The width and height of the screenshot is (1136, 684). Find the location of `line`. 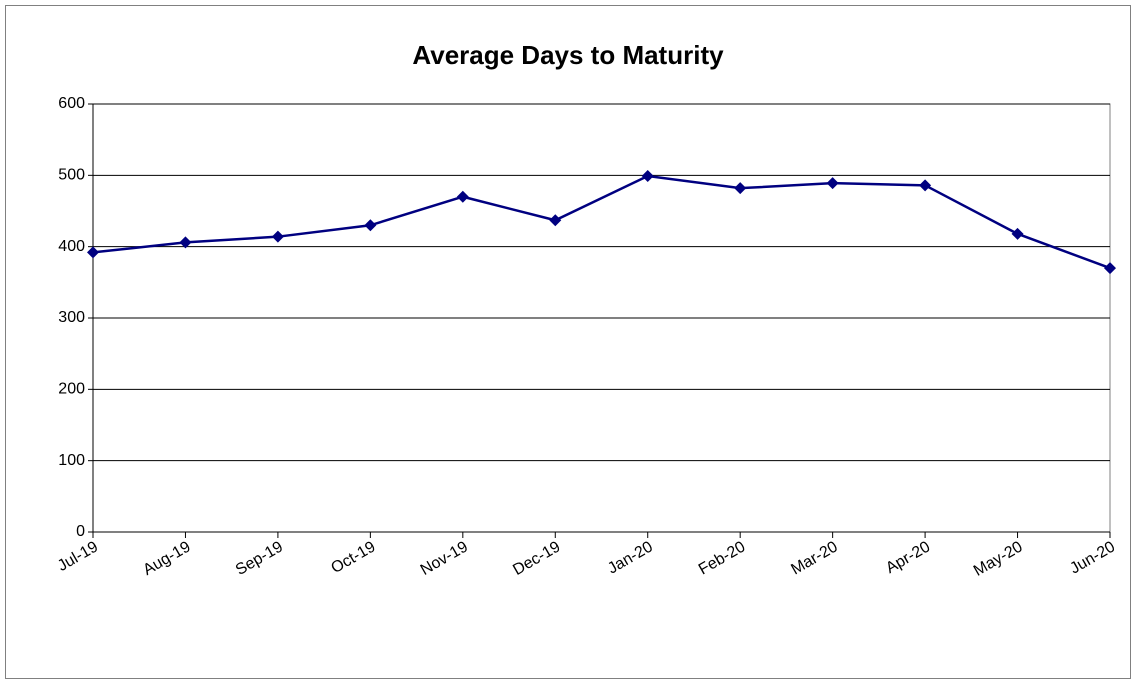

line is located at coordinates (601, 222).